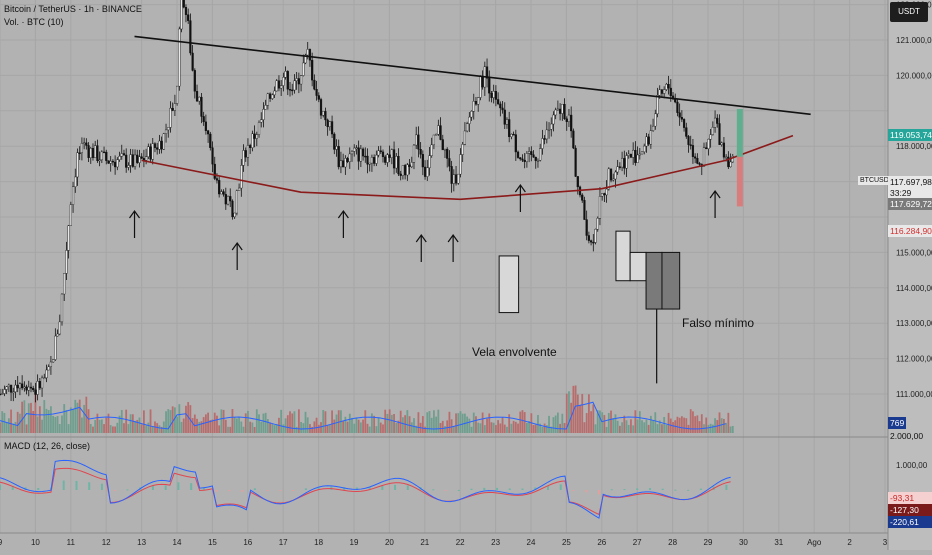 Image resolution: width=932 pixels, height=555 pixels. I want to click on time-tick: 19, so click(354, 542).